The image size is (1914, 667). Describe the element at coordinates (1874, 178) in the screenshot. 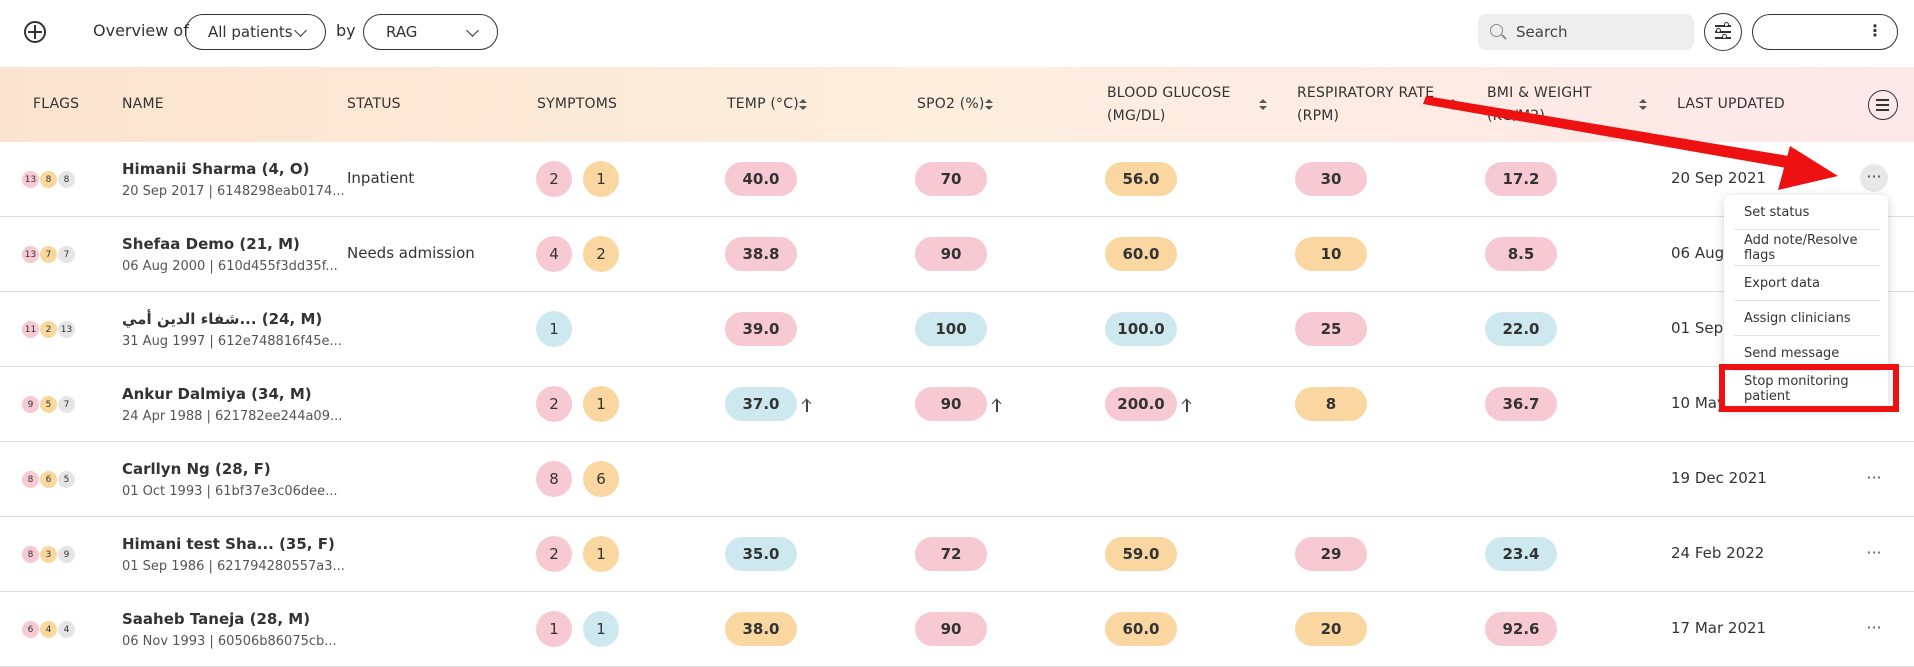

I see `row-actions-button-active: ···` at that location.